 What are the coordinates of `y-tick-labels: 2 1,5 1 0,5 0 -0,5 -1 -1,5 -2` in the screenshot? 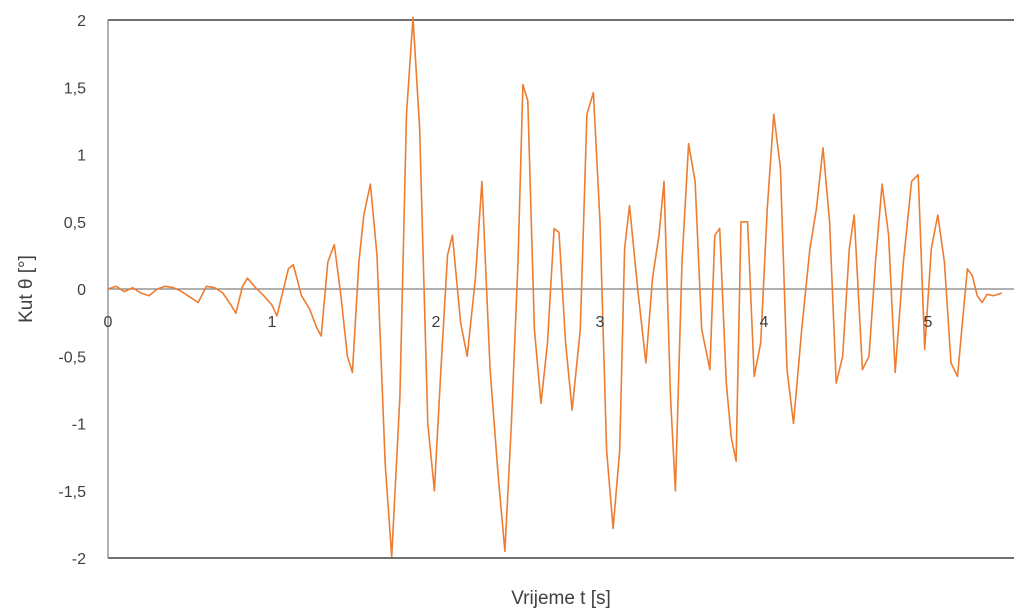 It's located at (72, 290).